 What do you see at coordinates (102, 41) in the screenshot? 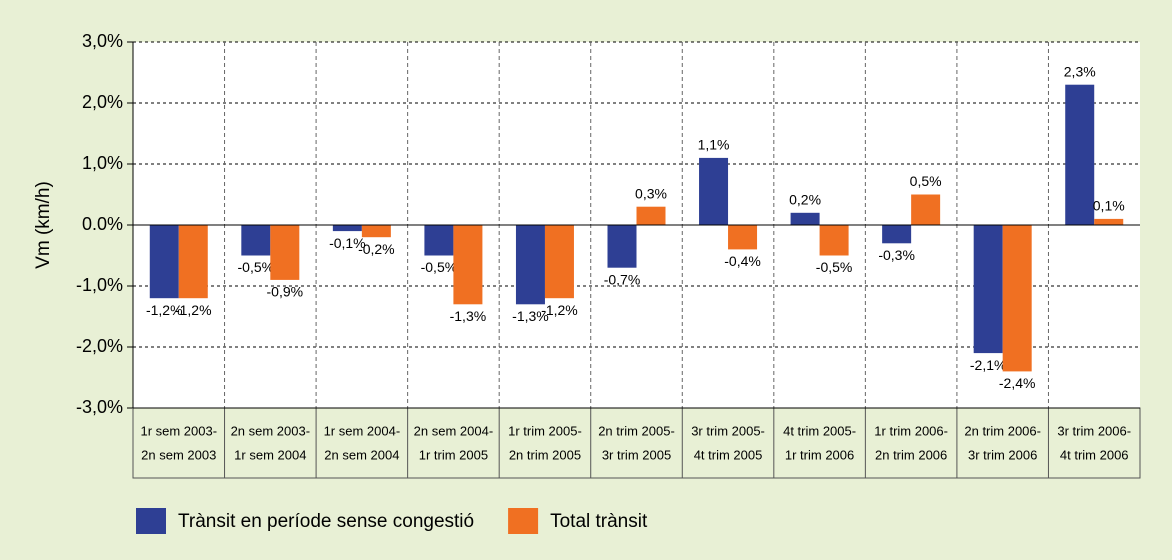
I see `y-tick-label: 3,0%` at bounding box center [102, 41].